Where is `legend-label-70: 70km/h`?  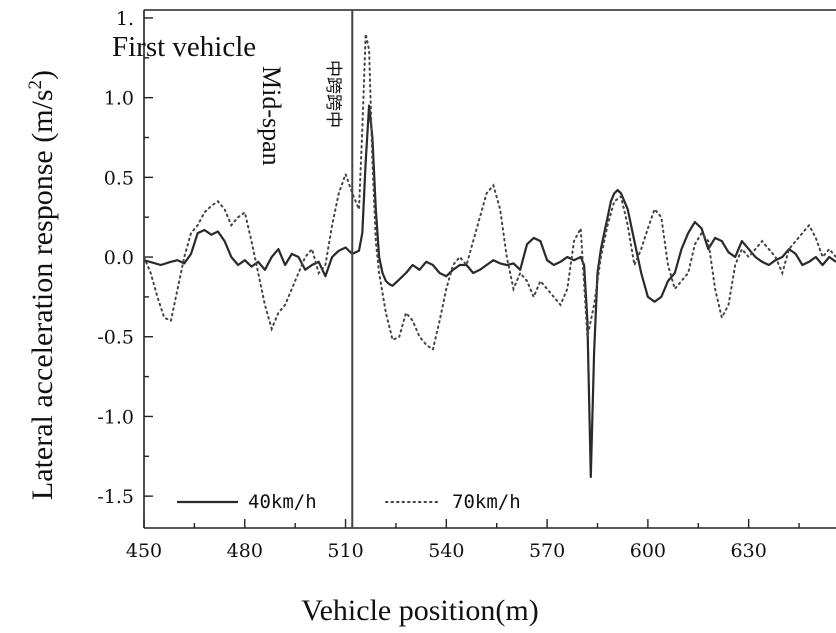 legend-label-70: 70km/h is located at coordinates (486, 502).